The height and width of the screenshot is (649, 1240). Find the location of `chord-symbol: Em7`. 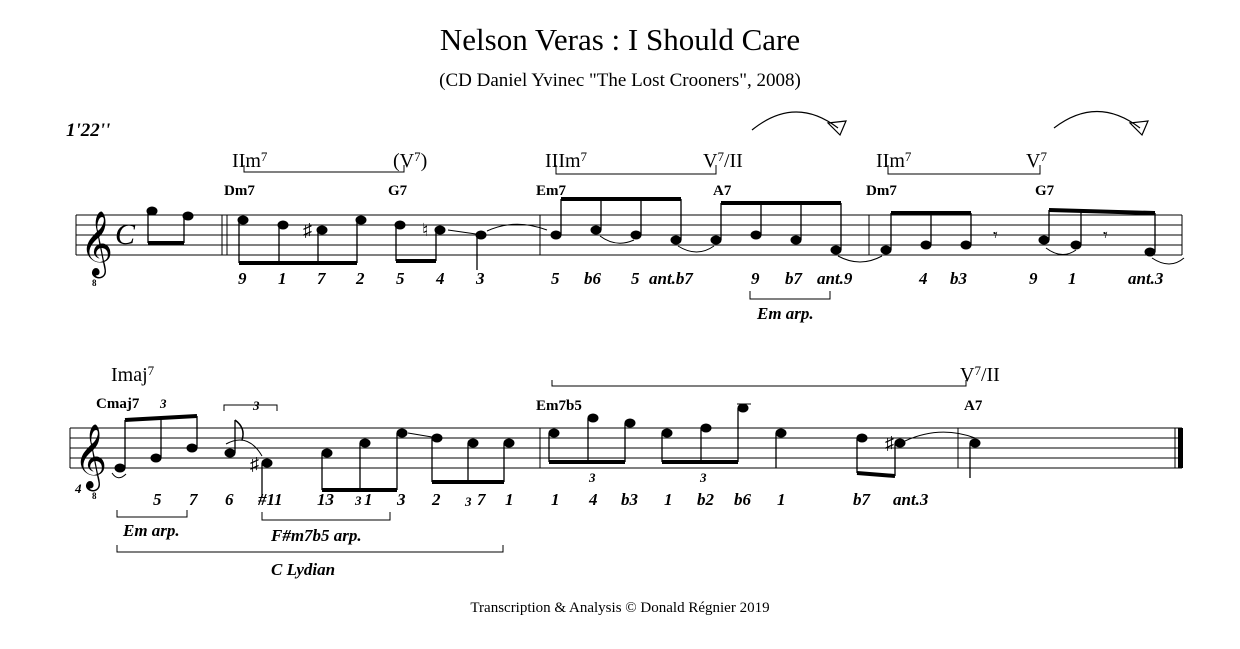

chord-symbol: Em7 is located at coordinates (551, 191).